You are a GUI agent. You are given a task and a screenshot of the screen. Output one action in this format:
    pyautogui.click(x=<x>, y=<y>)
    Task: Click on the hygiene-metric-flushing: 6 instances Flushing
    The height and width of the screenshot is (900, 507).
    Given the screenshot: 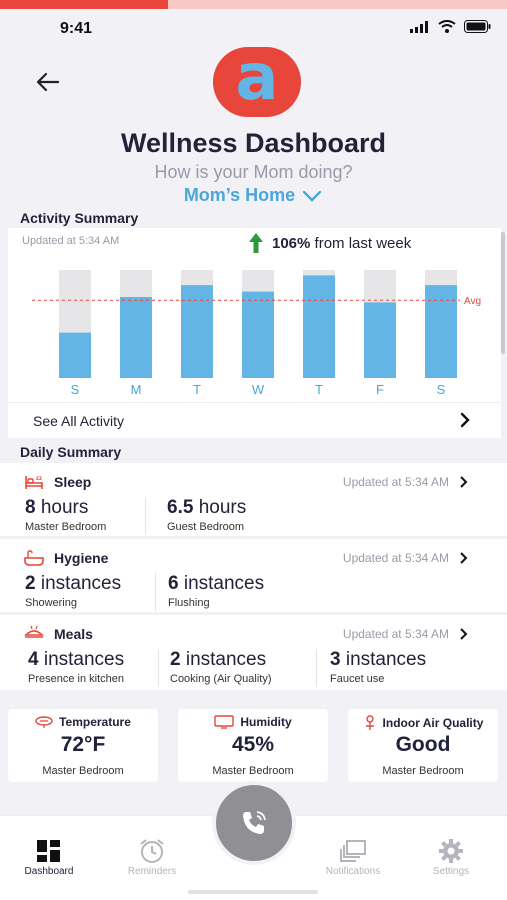 What is the action you would take?
    pyautogui.click(x=216, y=591)
    